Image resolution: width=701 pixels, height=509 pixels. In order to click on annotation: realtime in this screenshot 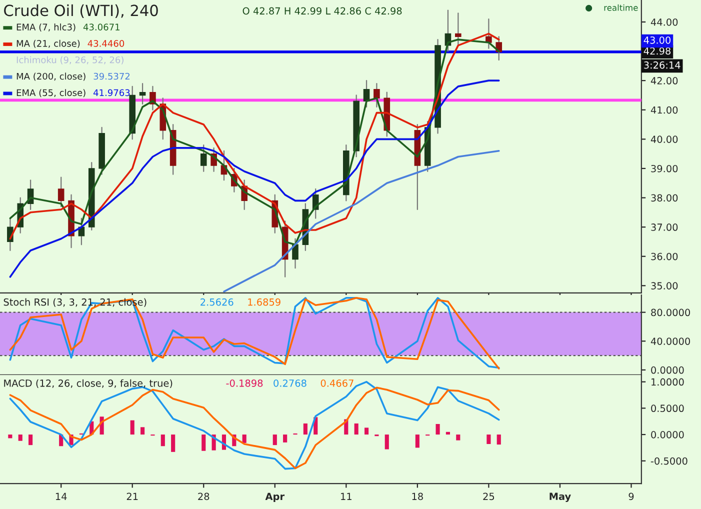, I will do `click(621, 7)`.